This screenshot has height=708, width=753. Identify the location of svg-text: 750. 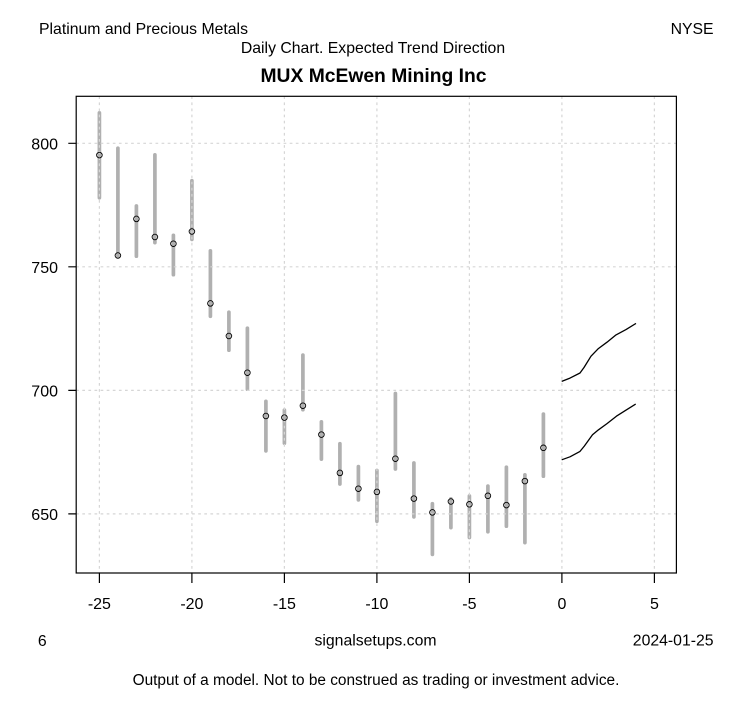
(44, 268).